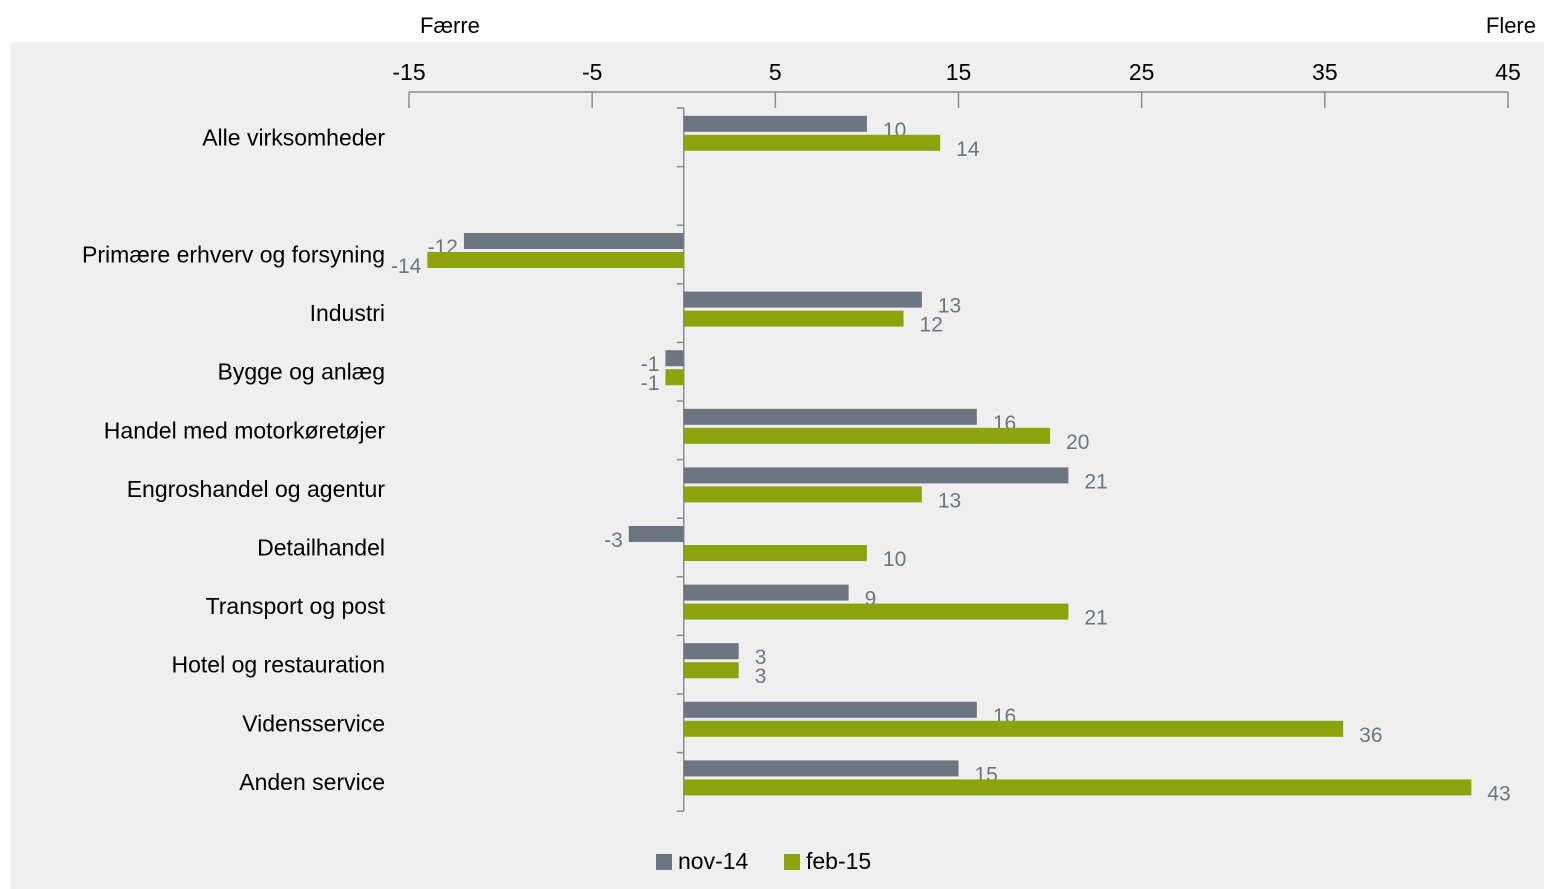 Image resolution: width=1544 pixels, height=889 pixels. I want to click on data-label: 36, so click(1370, 735).